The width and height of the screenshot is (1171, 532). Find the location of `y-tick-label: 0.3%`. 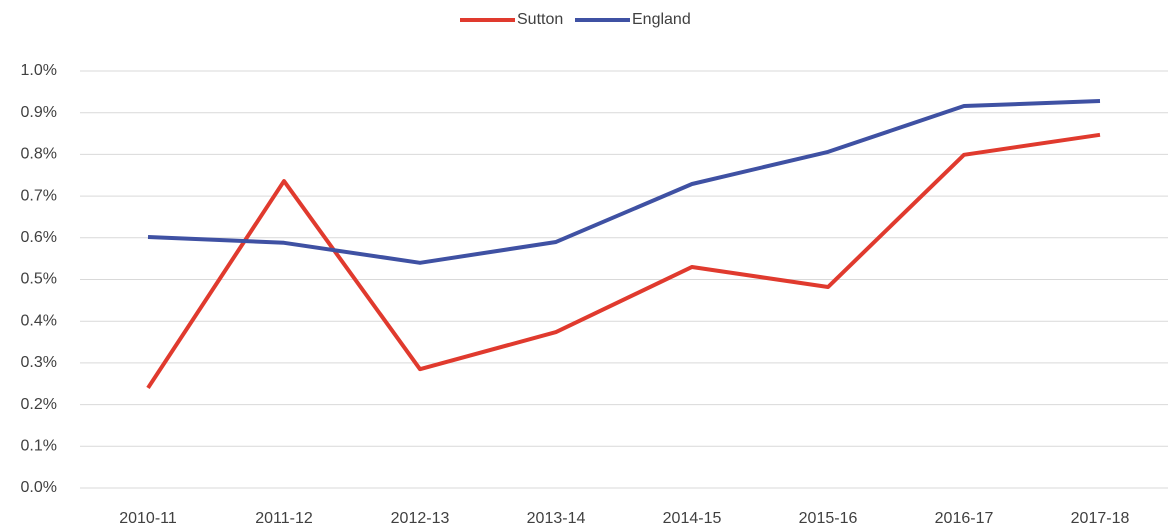

y-tick-label: 0.3% is located at coordinates (39, 362).